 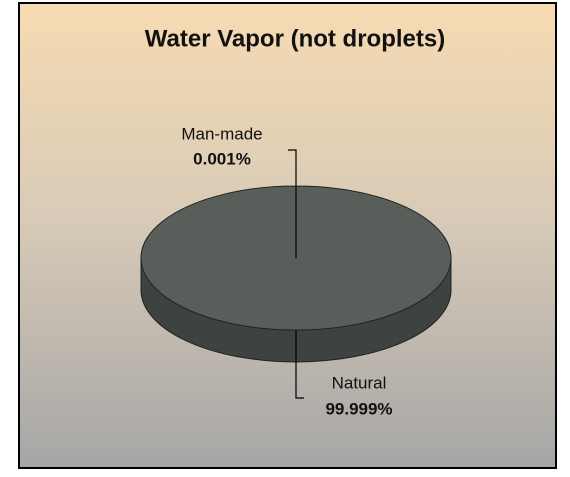 I want to click on value-label: 99.999%, so click(x=358, y=408).